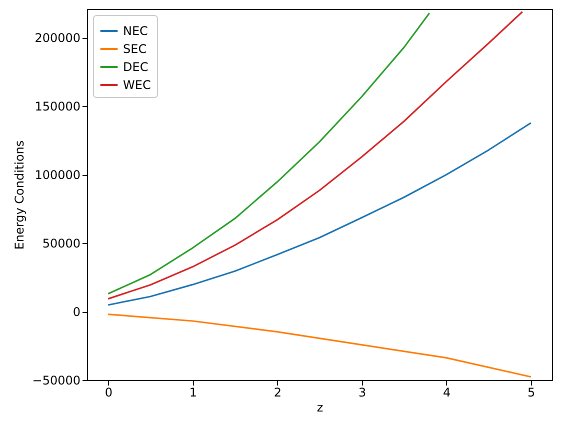 This screenshot has height=425, width=587. What do you see at coordinates (319, 345) in the screenshot?
I see `line-series` at bounding box center [319, 345].